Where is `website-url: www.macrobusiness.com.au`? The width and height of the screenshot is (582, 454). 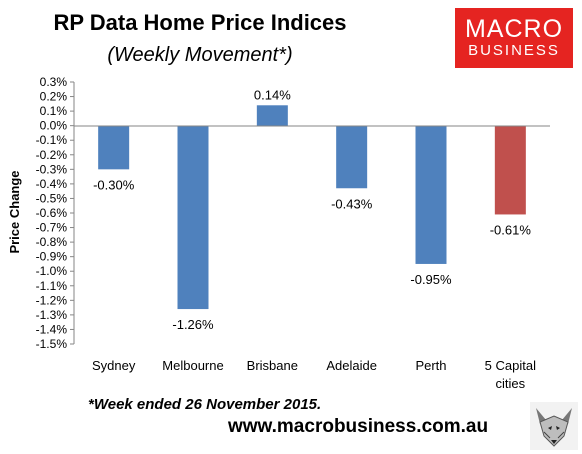
website-url: www.macrobusiness.com.au is located at coordinates (358, 426).